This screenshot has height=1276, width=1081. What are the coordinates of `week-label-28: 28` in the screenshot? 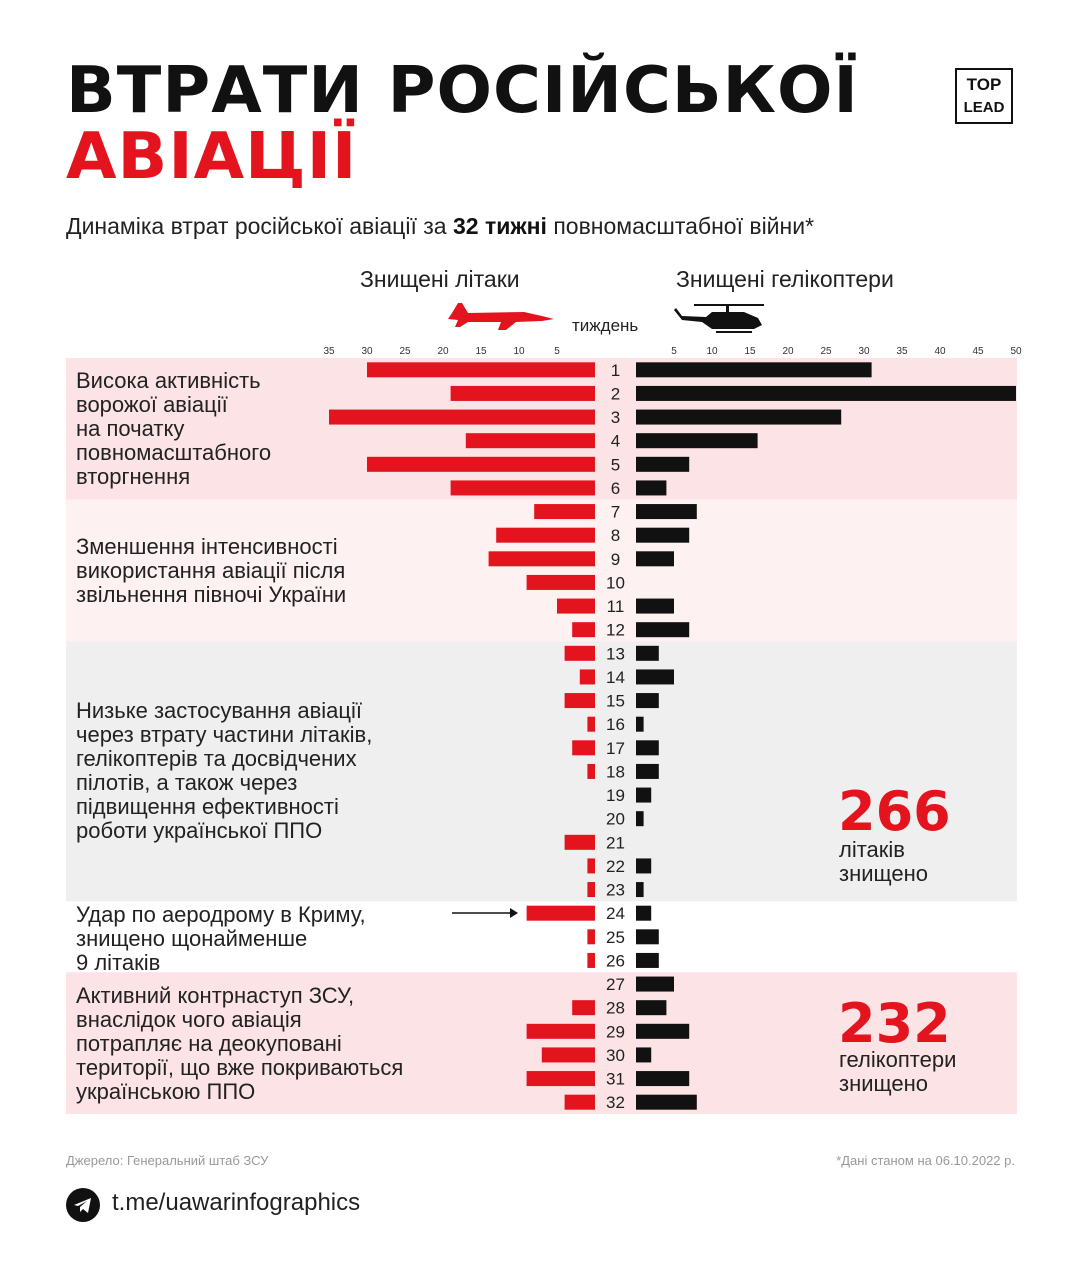 It's located at (615, 1008).